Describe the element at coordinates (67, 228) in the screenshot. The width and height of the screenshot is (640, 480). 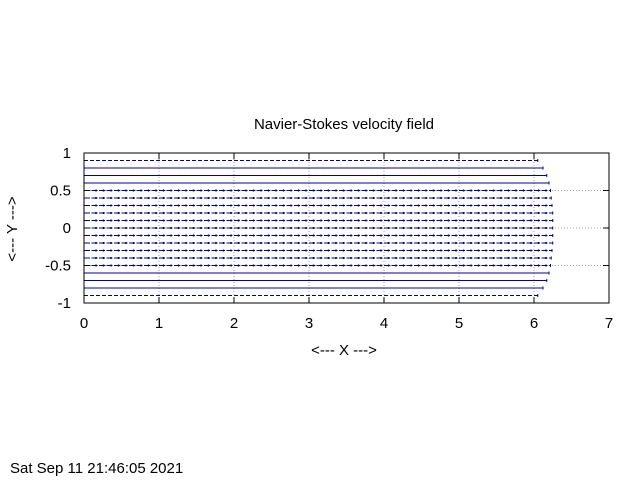
I see `y-tick-label: 0` at that location.